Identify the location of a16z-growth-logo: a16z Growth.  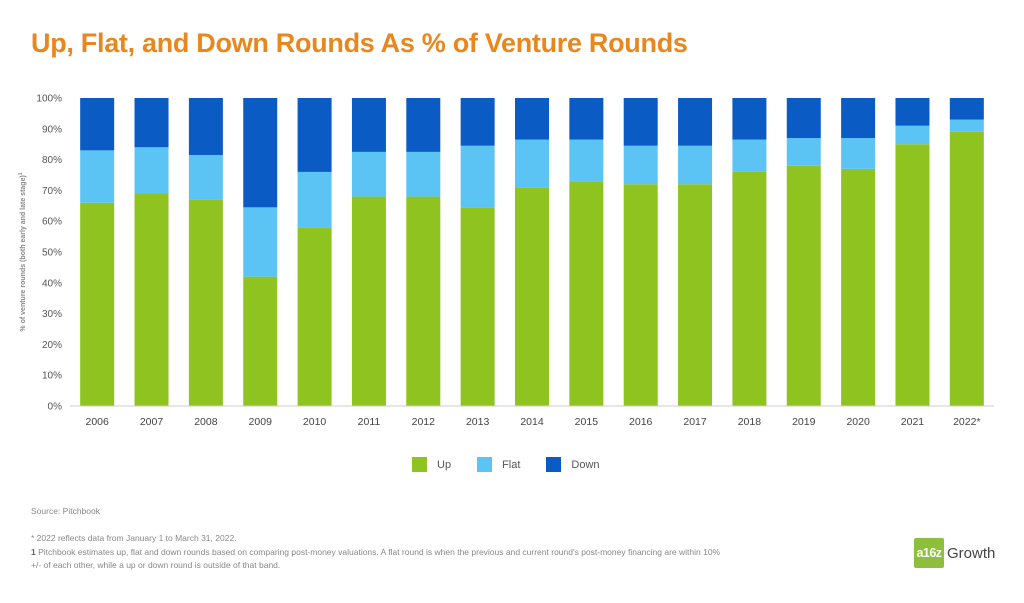
(954, 553).